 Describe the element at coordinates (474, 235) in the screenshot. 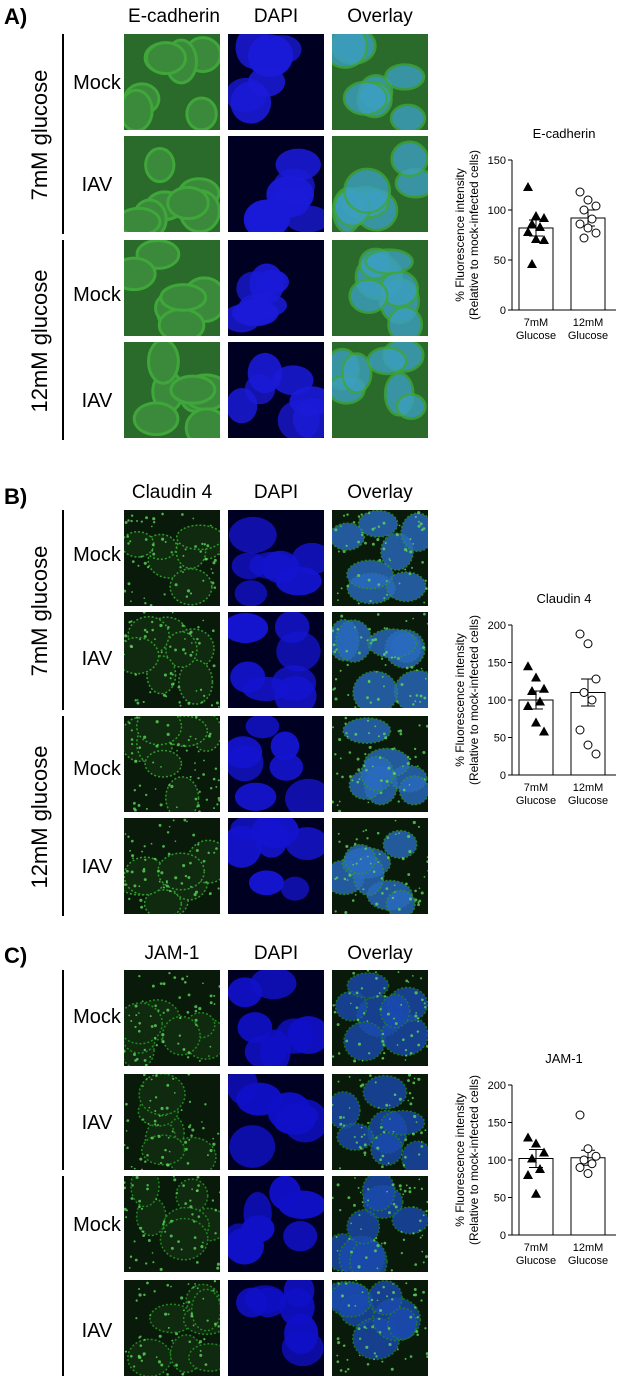

I see `y-axis-label-sub: (Relative to mock-infected cells)` at that location.